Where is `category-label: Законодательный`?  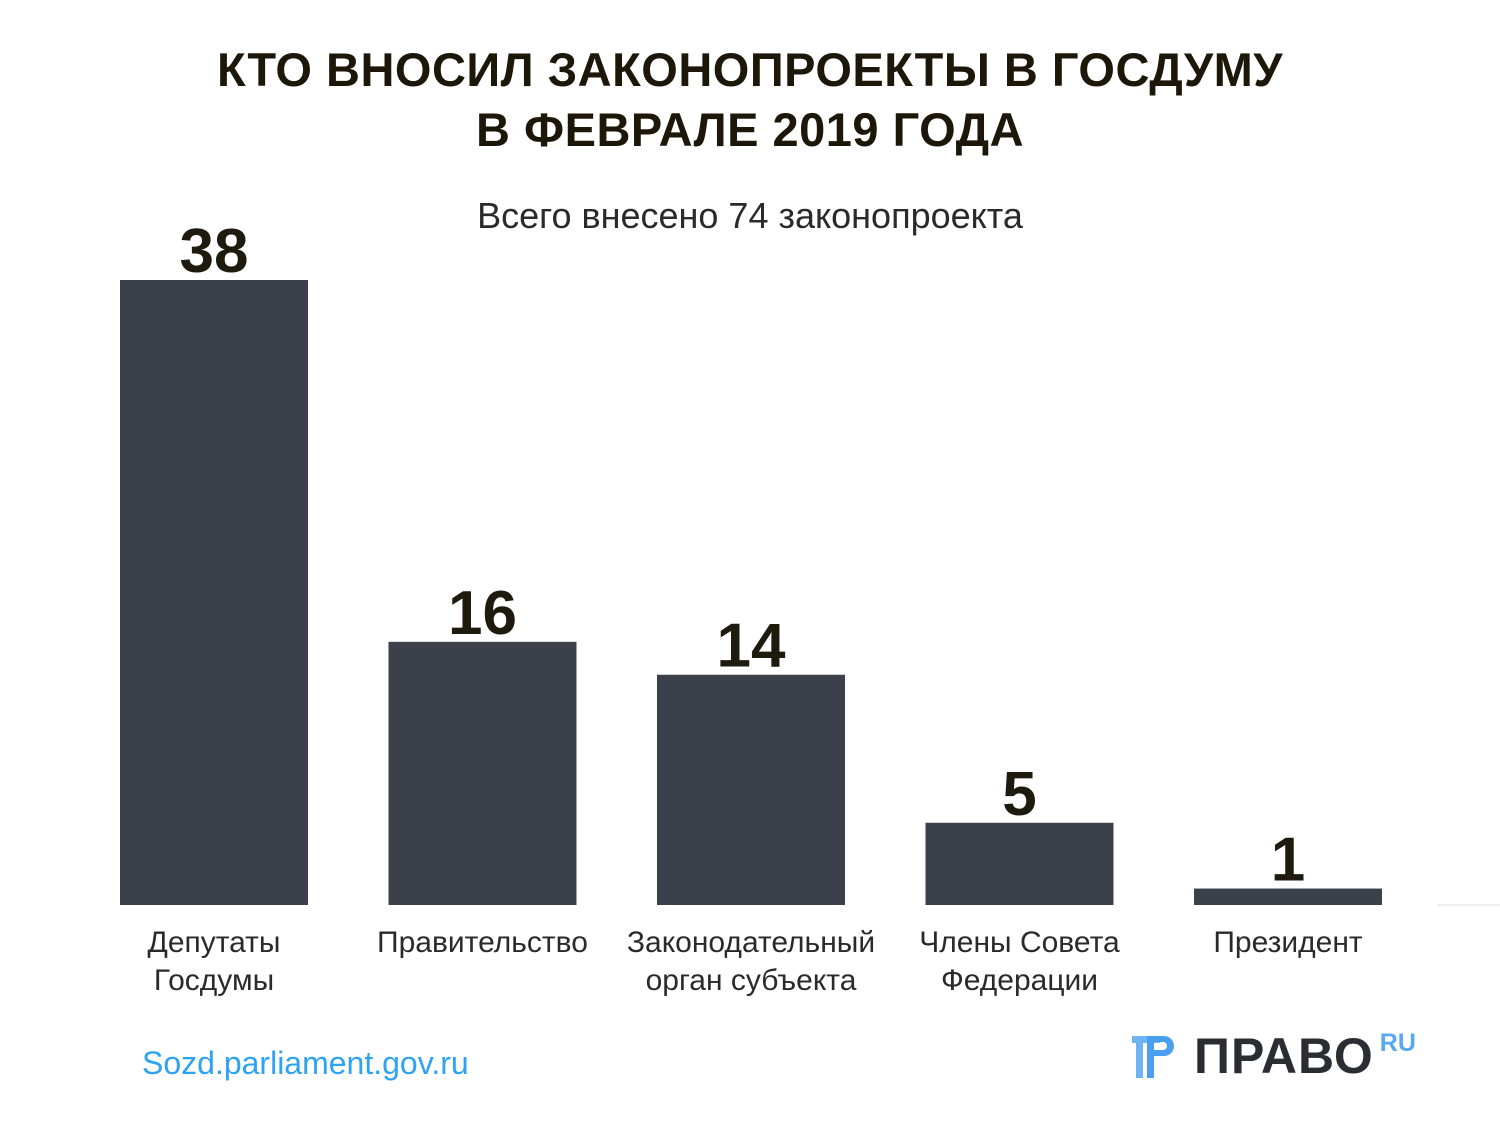 category-label: Законодательный is located at coordinates (751, 942).